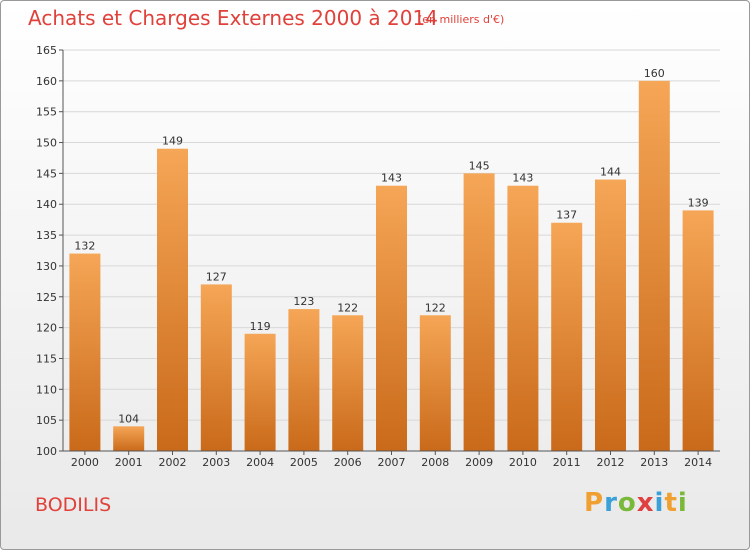 This screenshot has height=550, width=750. I want to click on x-tick-label: 2009, so click(479, 462).